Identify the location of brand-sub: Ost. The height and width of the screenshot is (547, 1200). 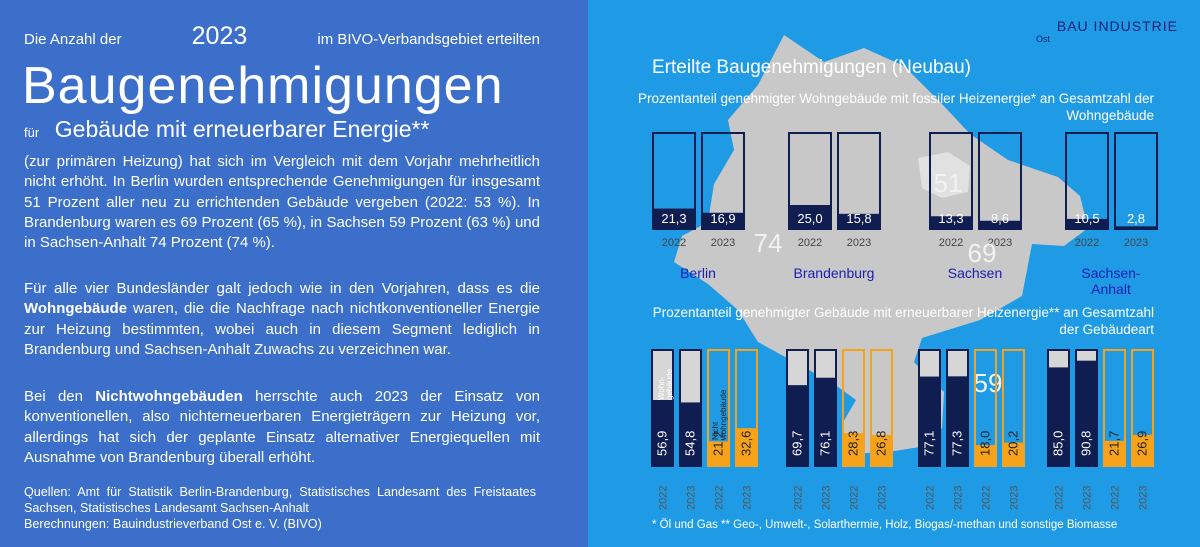
(1043, 39).